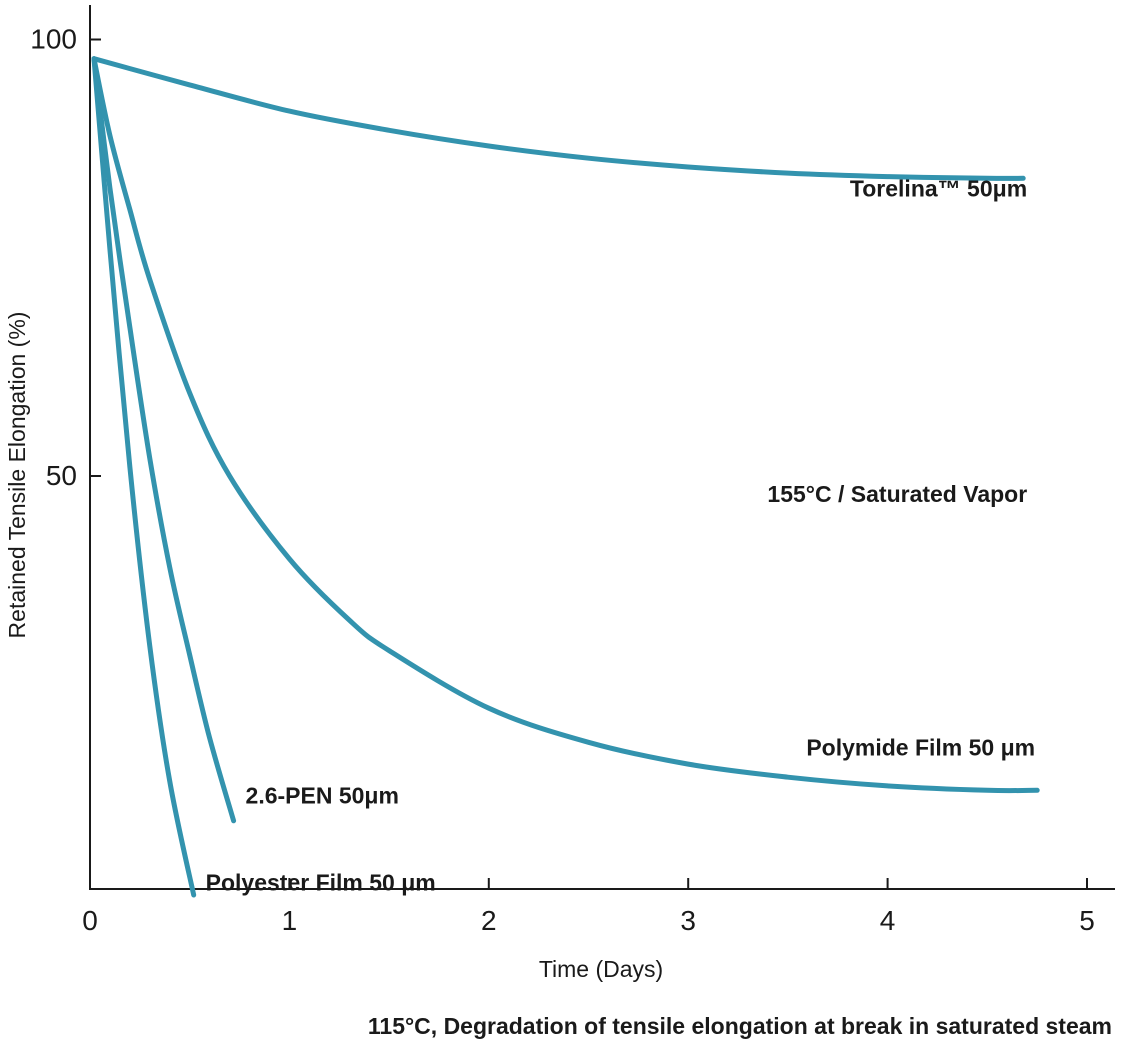 Image resolution: width=1121 pixels, height=1045 pixels. I want to click on x-tick-label: 2, so click(489, 920).